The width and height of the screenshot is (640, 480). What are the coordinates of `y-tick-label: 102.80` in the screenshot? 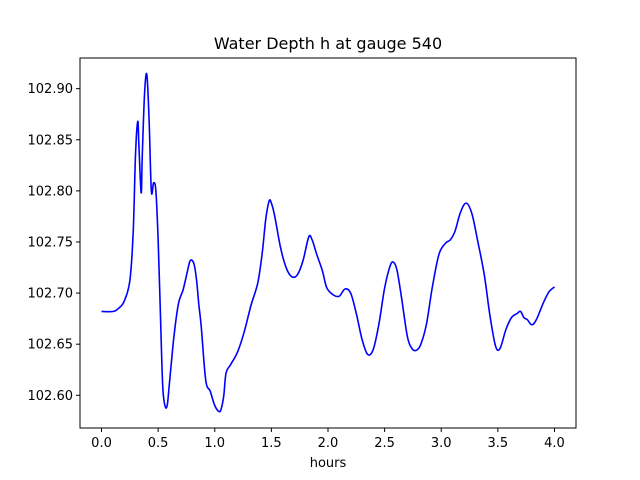 It's located at (51, 191).